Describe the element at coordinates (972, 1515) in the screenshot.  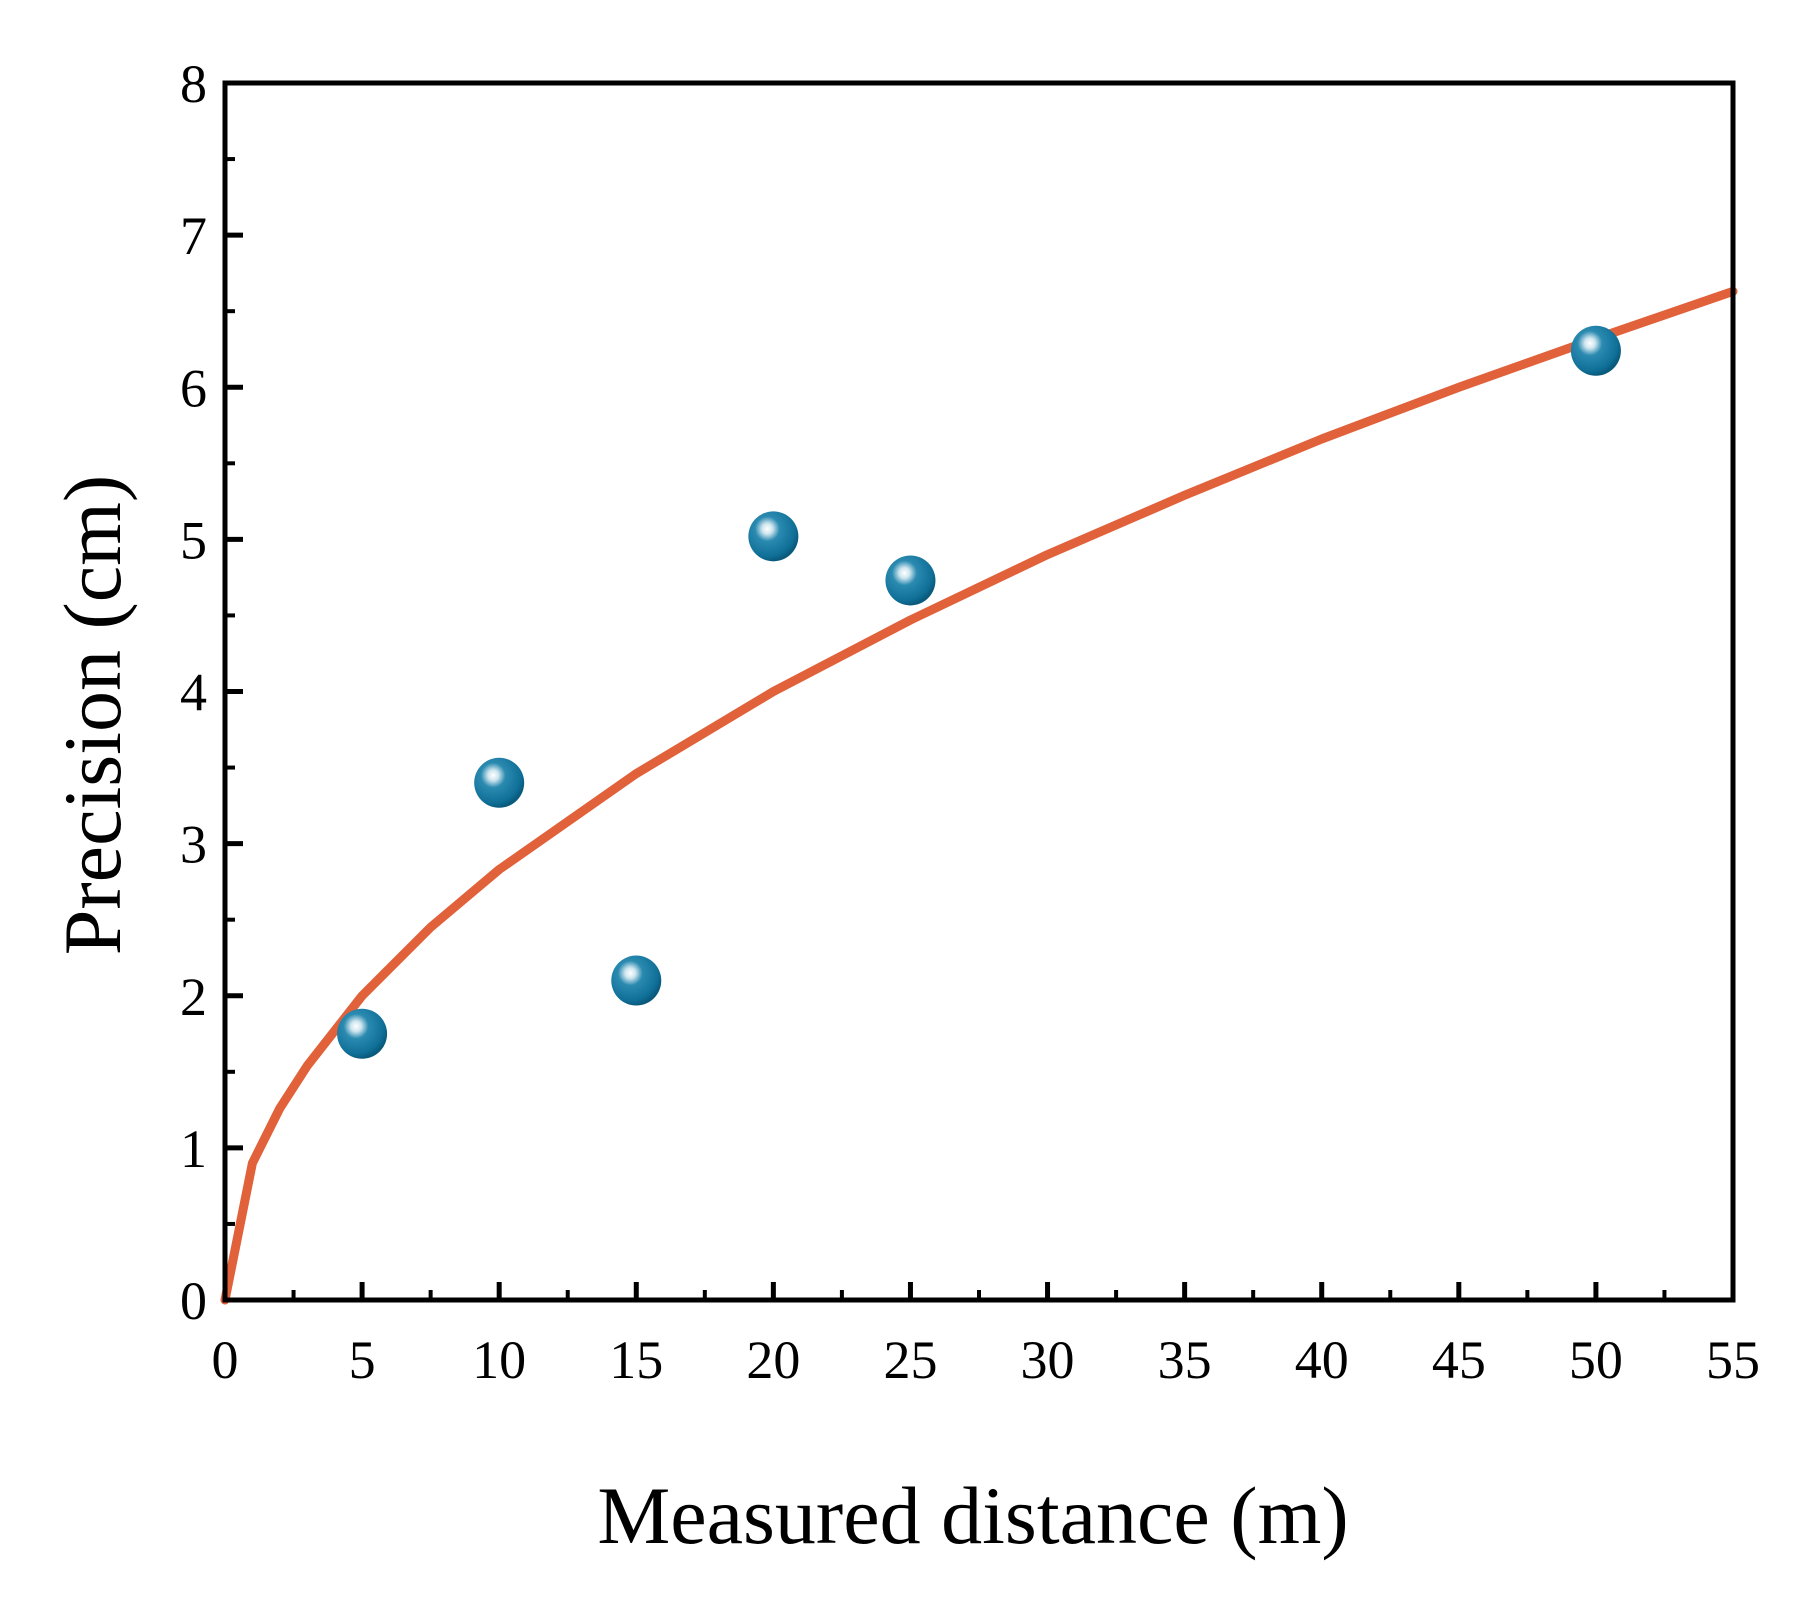
I see `x-axis-title: Measured distance (m)` at that location.